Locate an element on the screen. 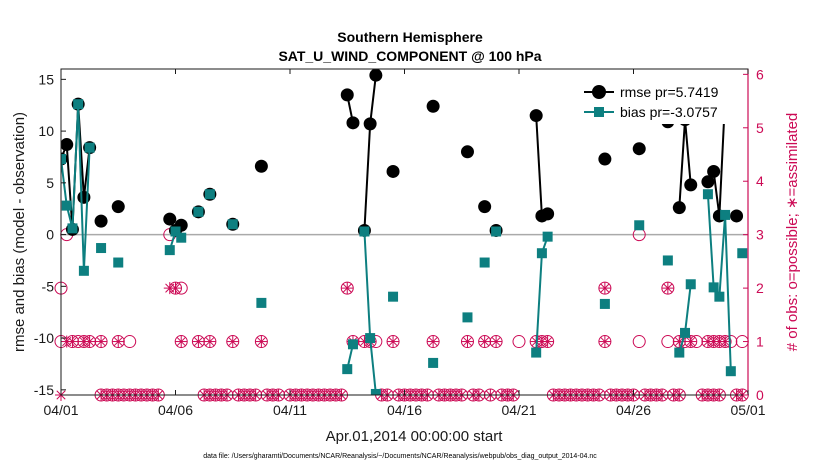 Image resolution: width=830 pixels, height=470 pixels. y-tick-label: -5 is located at coordinates (48, 286).